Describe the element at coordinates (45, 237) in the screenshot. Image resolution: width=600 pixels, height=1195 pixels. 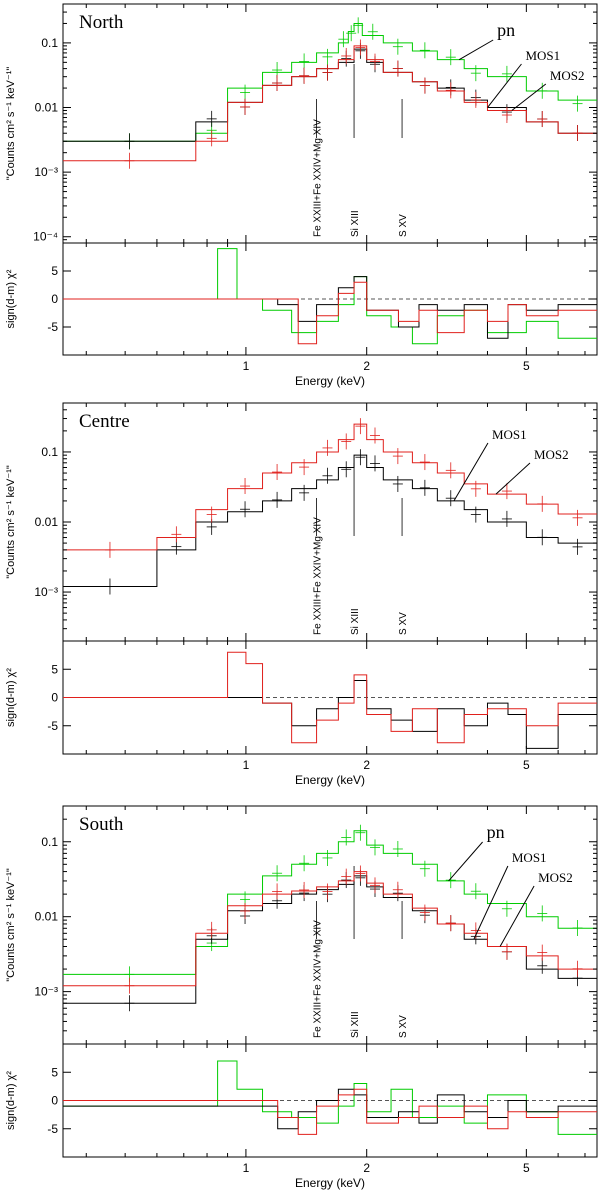
I see `y-tick-label: 10⁻⁴` at that location.